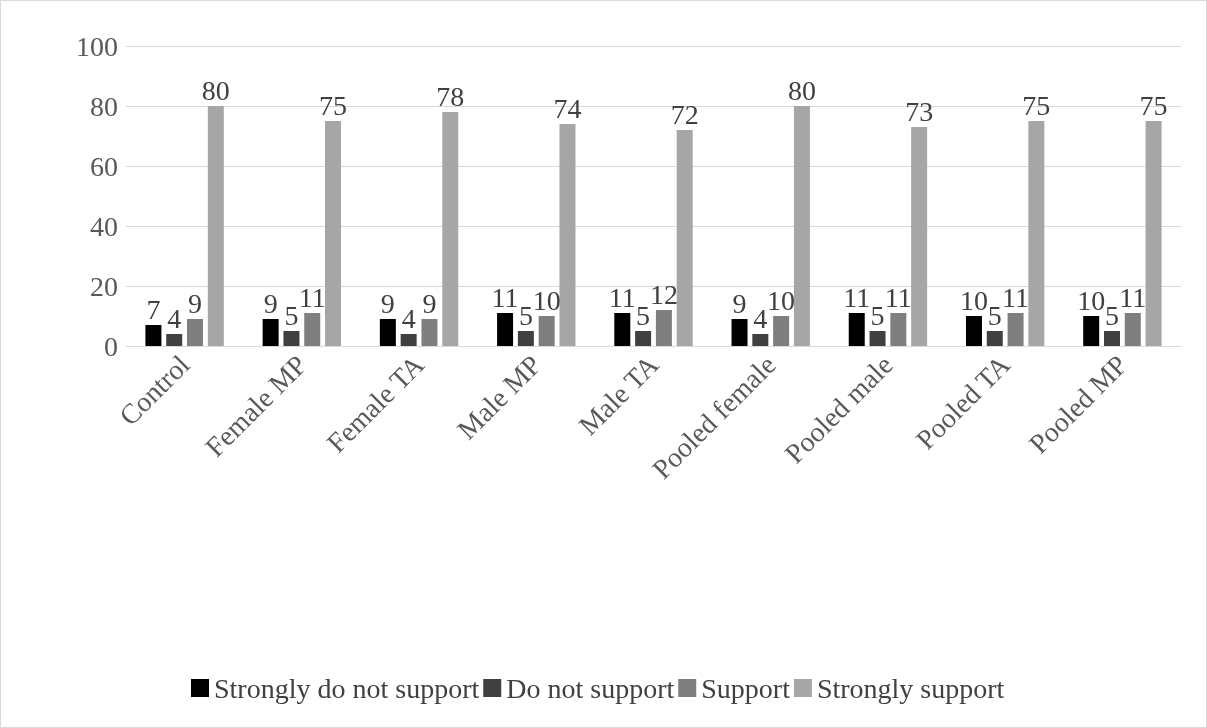 The height and width of the screenshot is (728, 1207). I want to click on y-tick-label: 80, so click(104, 106).